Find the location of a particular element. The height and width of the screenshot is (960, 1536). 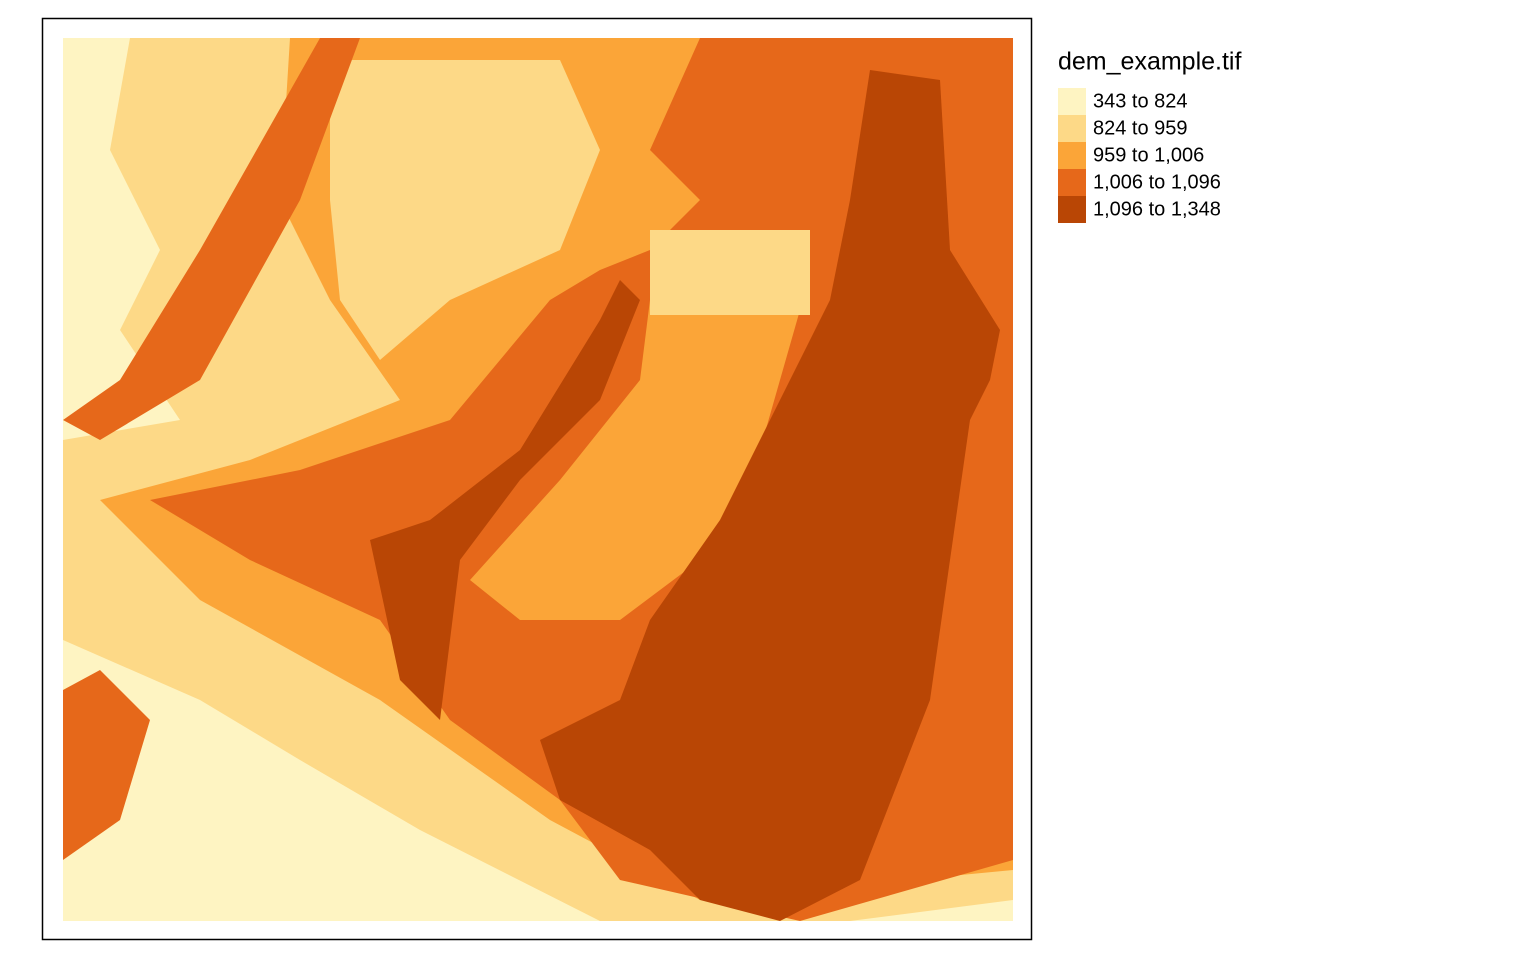

legend-label: 1,096 to 1,348 is located at coordinates (1157, 209).